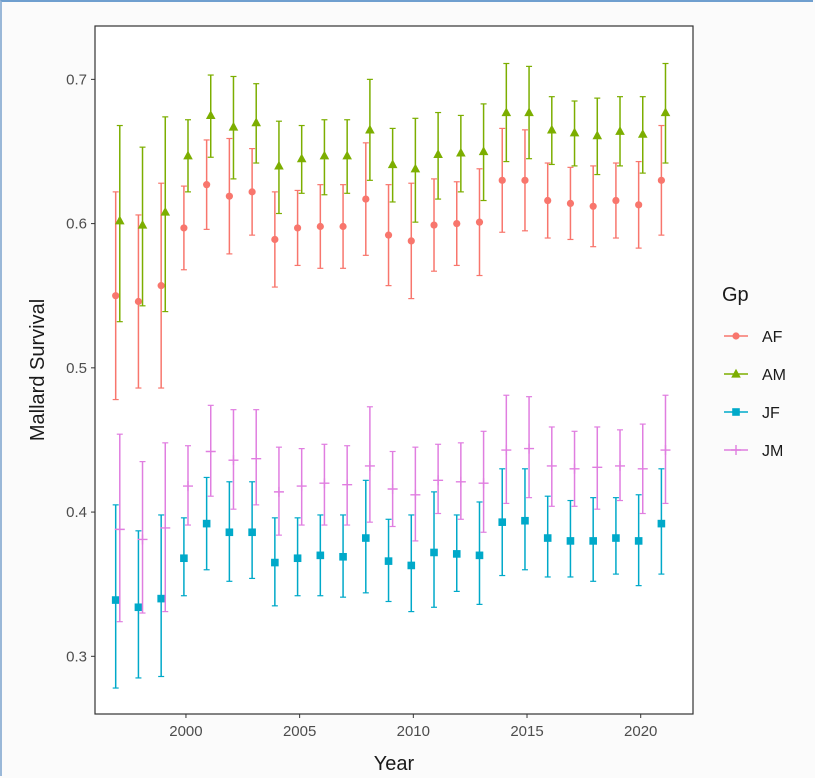 The width and height of the screenshot is (815, 778). I want to click on legend-key-marker-am, so click(736, 373).